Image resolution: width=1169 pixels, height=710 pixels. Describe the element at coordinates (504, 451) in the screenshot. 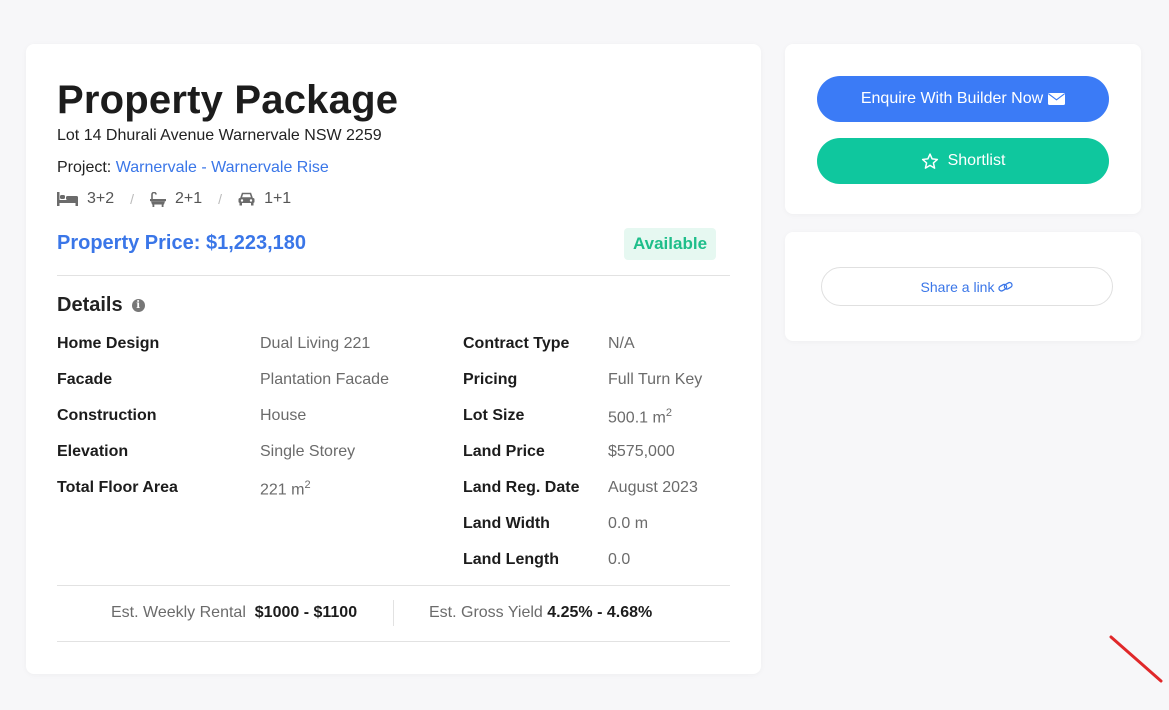

I see `detail-label: Land Price` at that location.